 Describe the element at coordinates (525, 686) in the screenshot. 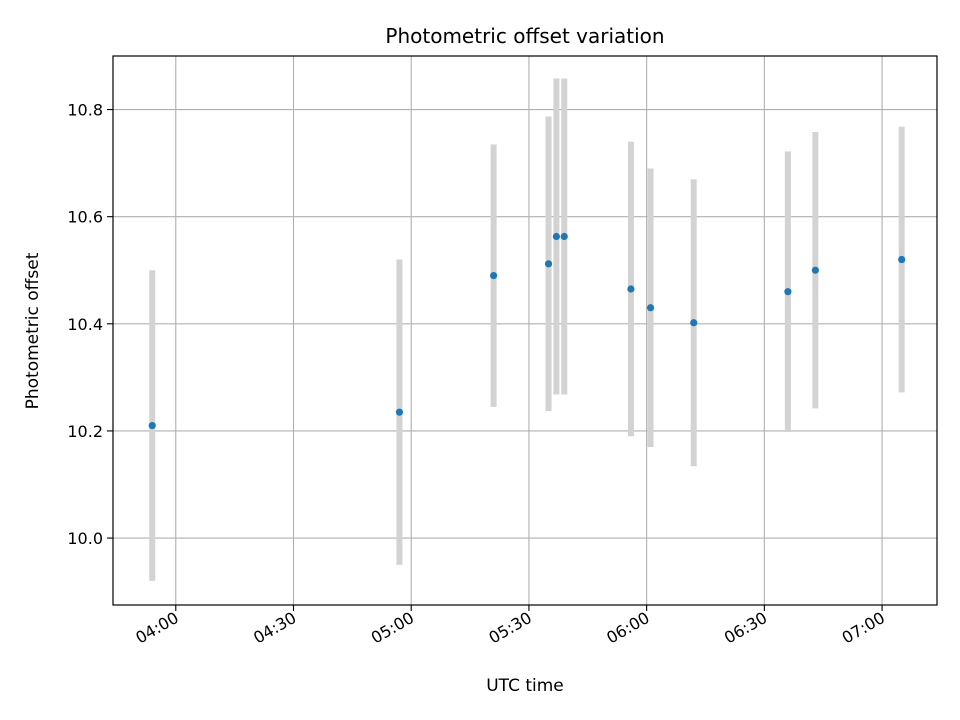

I see `x-axis-label: UTC time` at that location.